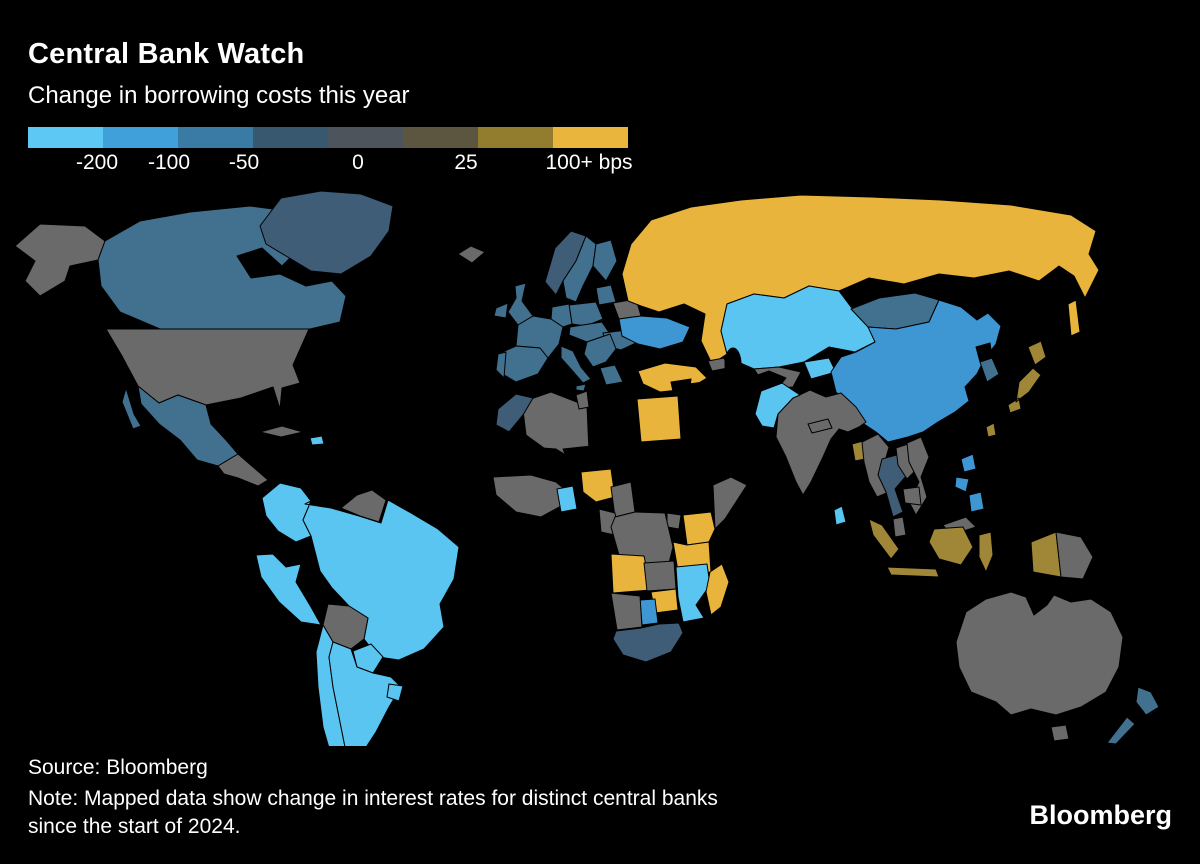 The height and width of the screenshot is (864, 1200). I want to click on country-tunisia, so click(582, 400).